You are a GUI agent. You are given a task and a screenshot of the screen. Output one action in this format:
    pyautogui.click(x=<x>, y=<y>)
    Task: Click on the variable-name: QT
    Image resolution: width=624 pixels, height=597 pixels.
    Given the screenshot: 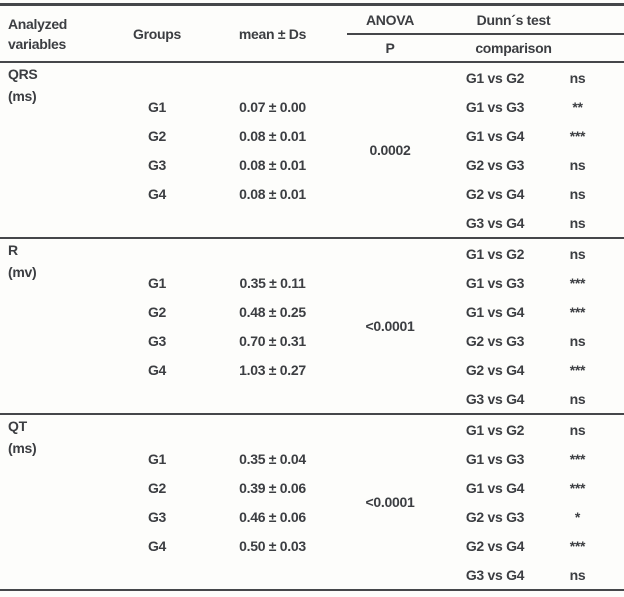 What is the action you would take?
    pyautogui.click(x=17, y=426)
    